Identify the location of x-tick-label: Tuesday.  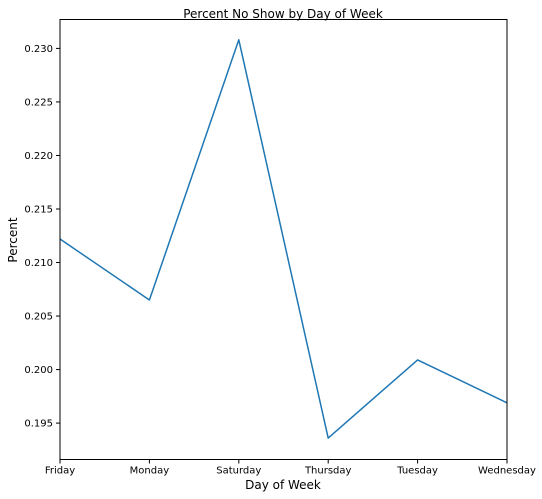
(417, 471).